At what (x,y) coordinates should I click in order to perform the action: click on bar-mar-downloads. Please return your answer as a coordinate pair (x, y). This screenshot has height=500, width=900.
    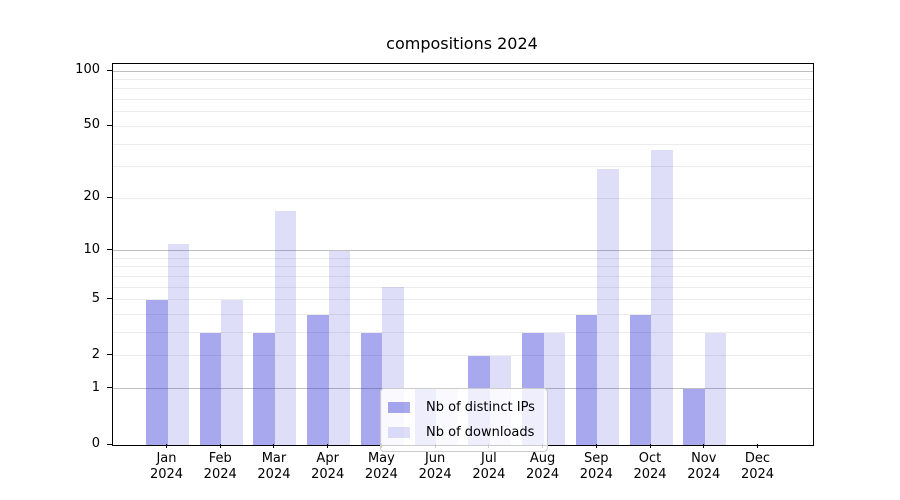
    Looking at the image, I should click on (285, 327).